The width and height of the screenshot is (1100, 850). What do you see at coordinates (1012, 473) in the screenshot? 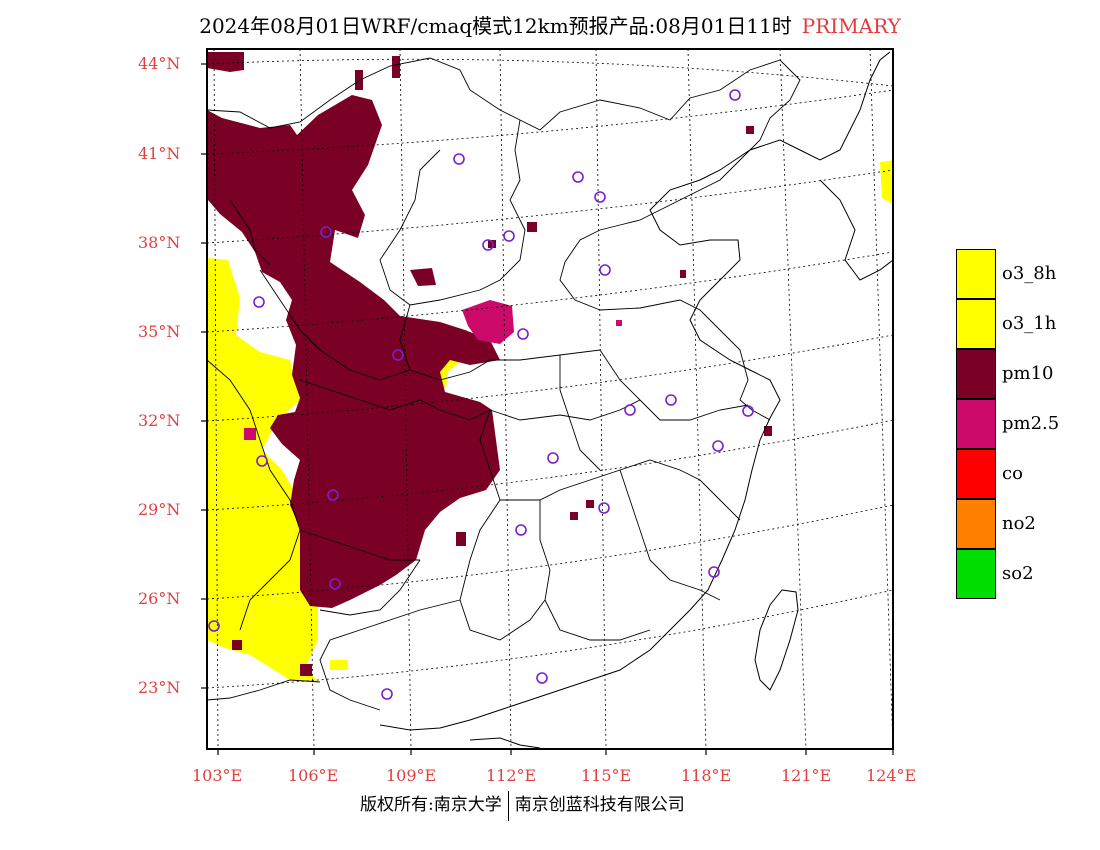
I see `legend-label: co` at bounding box center [1012, 473].